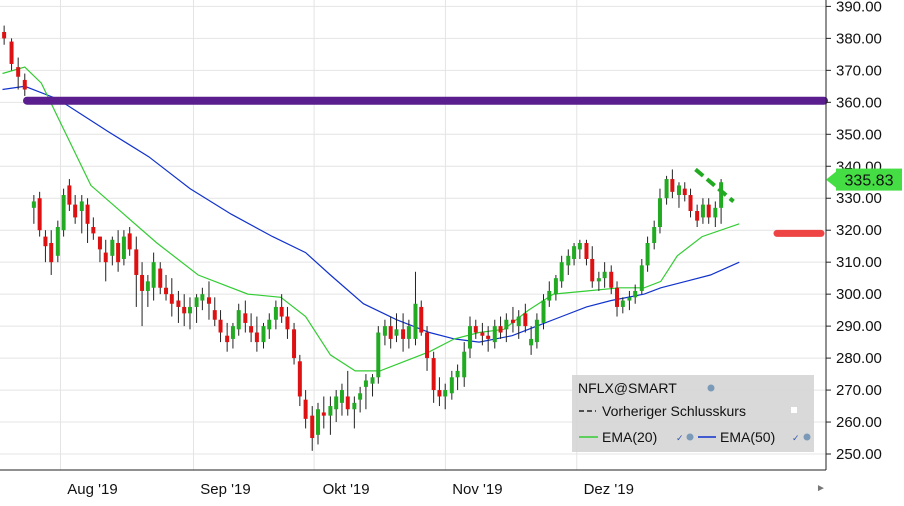 The image size is (904, 506). I want to click on legend-ema50-check-icon: ✓, so click(796, 438).